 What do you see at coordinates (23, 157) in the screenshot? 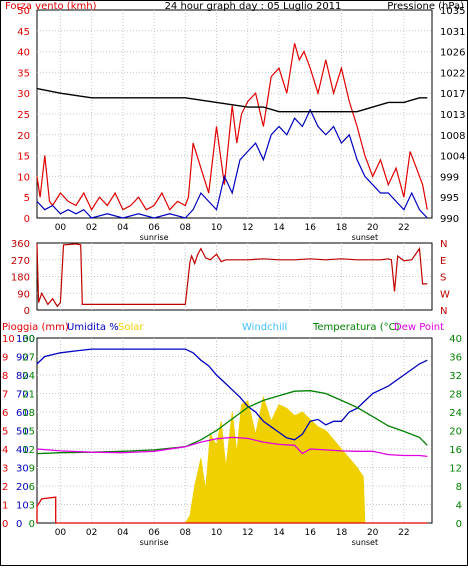
I see `wind-y-tick: 15` at bounding box center [23, 157].